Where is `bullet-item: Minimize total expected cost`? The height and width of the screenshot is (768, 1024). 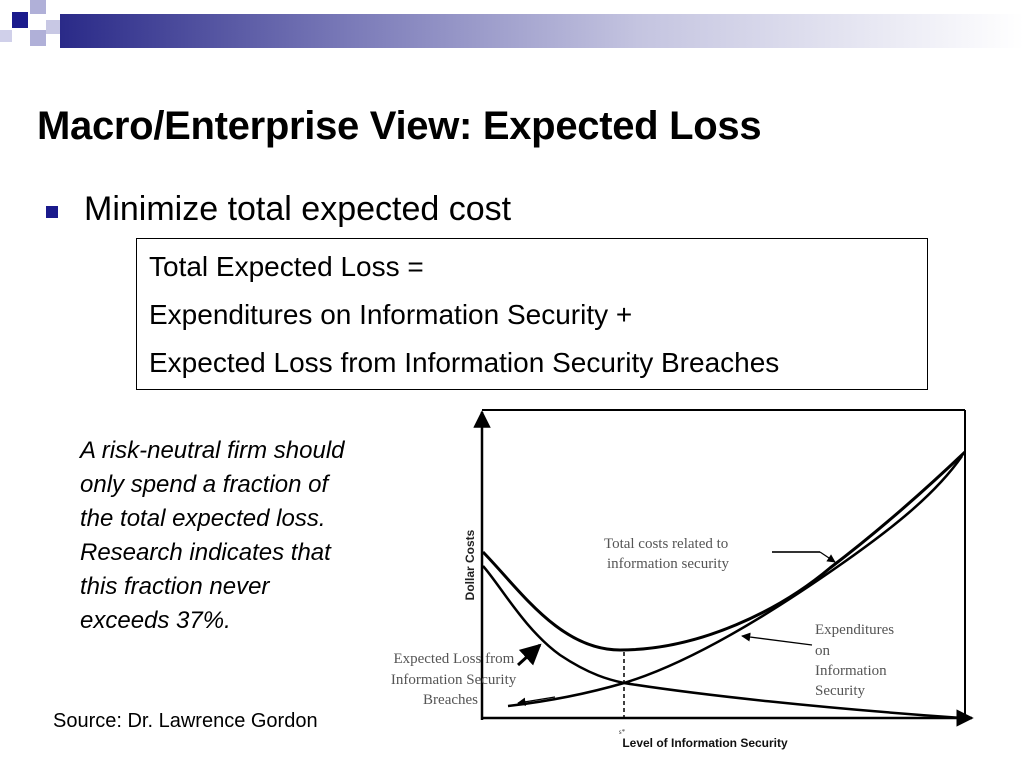 bullet-item: Minimize total expected cost is located at coordinates (278, 209).